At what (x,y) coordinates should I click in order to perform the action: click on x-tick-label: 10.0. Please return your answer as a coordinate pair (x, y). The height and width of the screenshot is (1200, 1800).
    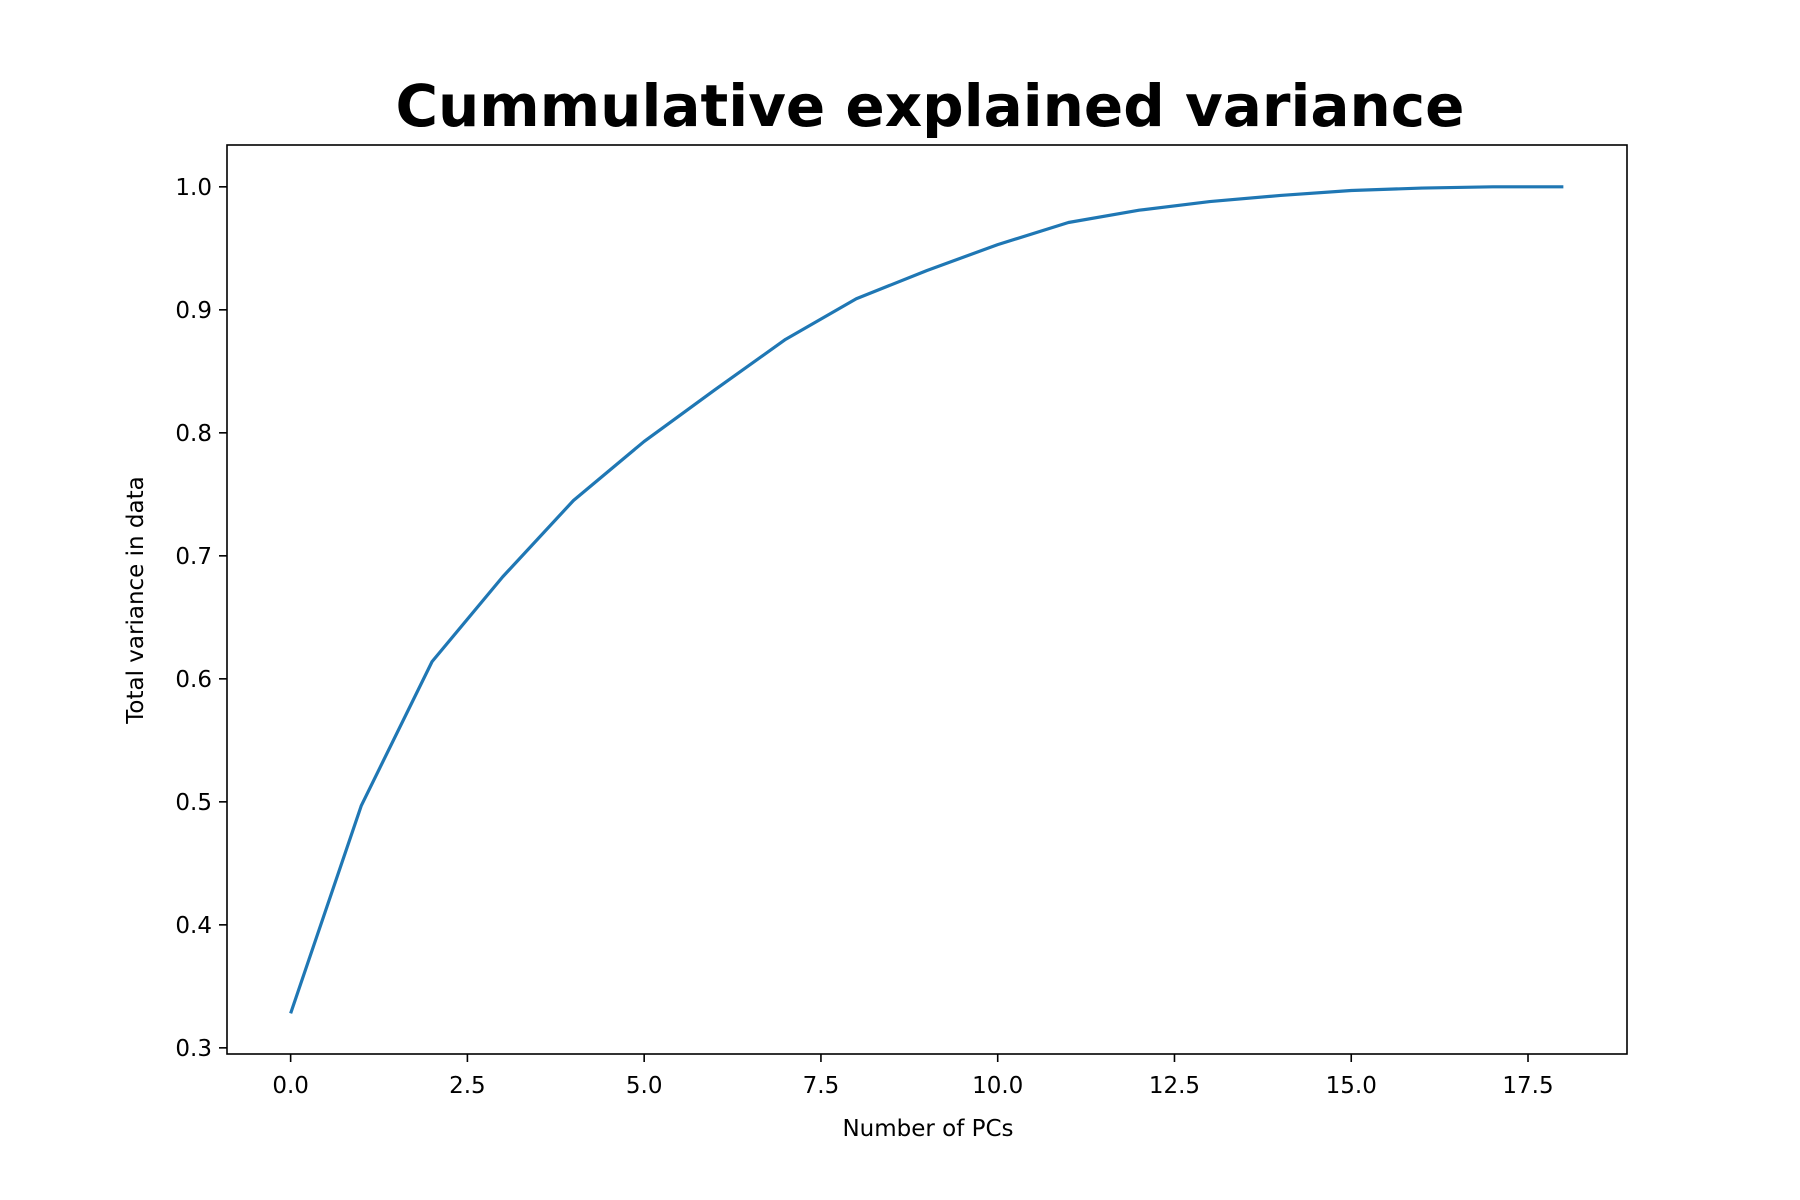
    Looking at the image, I should click on (997, 1086).